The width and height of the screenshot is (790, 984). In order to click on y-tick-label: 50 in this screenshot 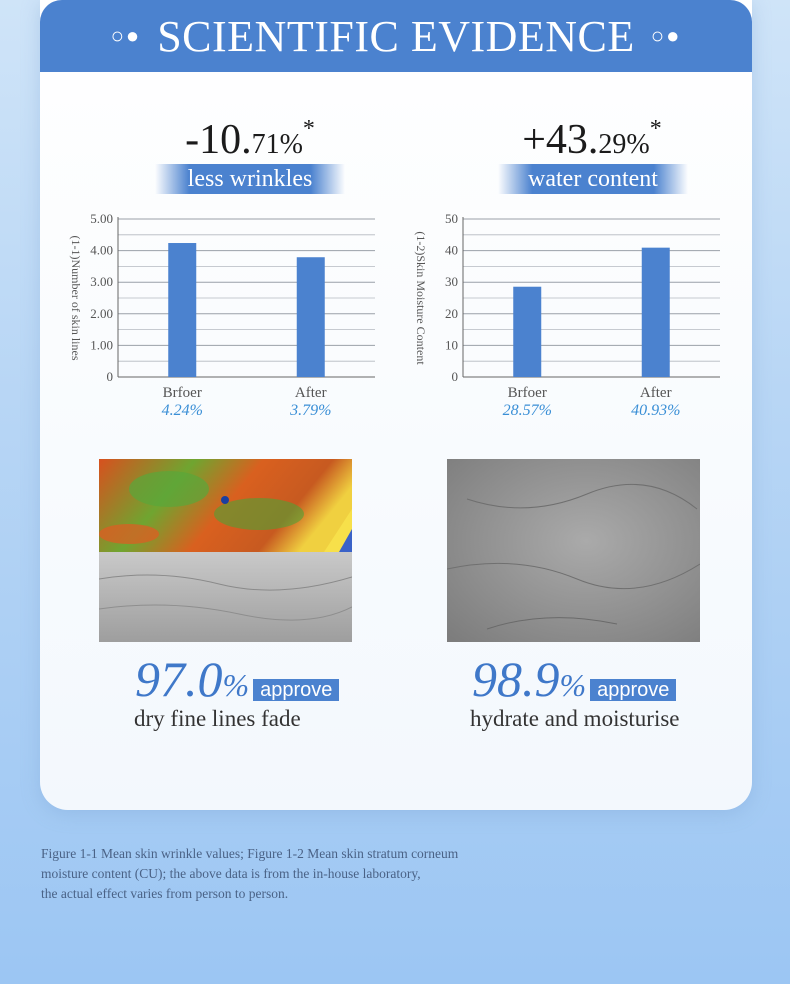, I will do `click(451, 218)`.